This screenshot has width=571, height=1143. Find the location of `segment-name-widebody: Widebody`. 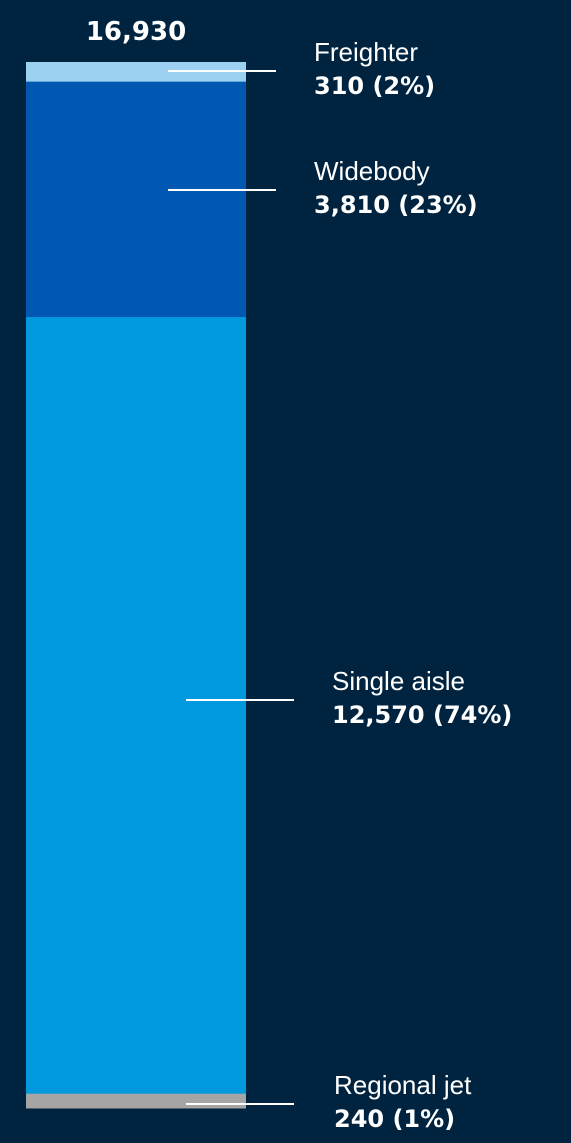

segment-name-widebody: Widebody is located at coordinates (372, 171).